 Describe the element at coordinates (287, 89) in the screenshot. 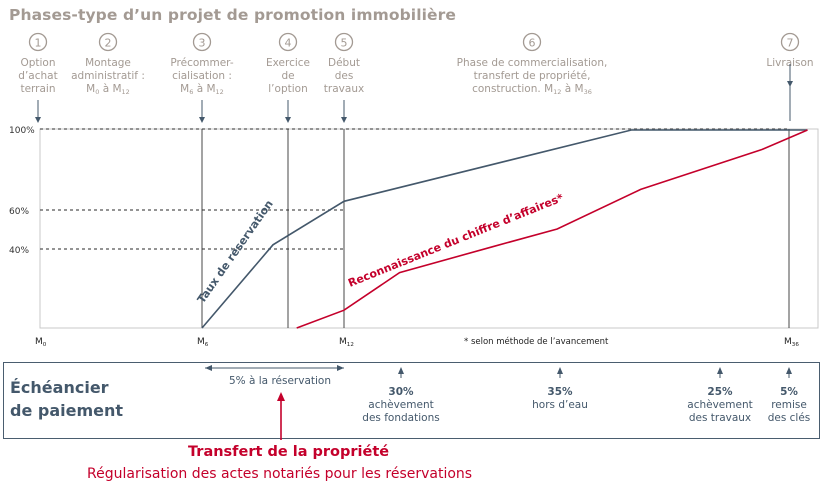

I see `phase-label: l’option` at that location.